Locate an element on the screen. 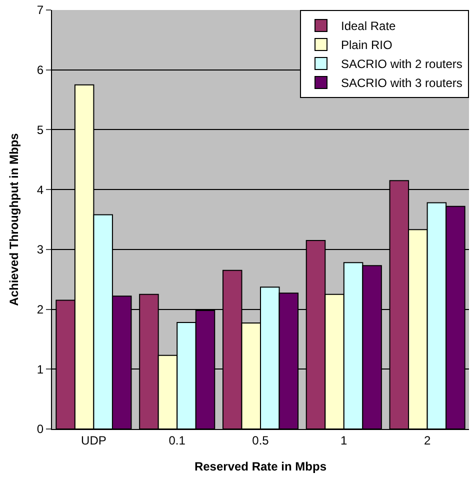  x-tick-label: 0.1 is located at coordinates (177, 440).